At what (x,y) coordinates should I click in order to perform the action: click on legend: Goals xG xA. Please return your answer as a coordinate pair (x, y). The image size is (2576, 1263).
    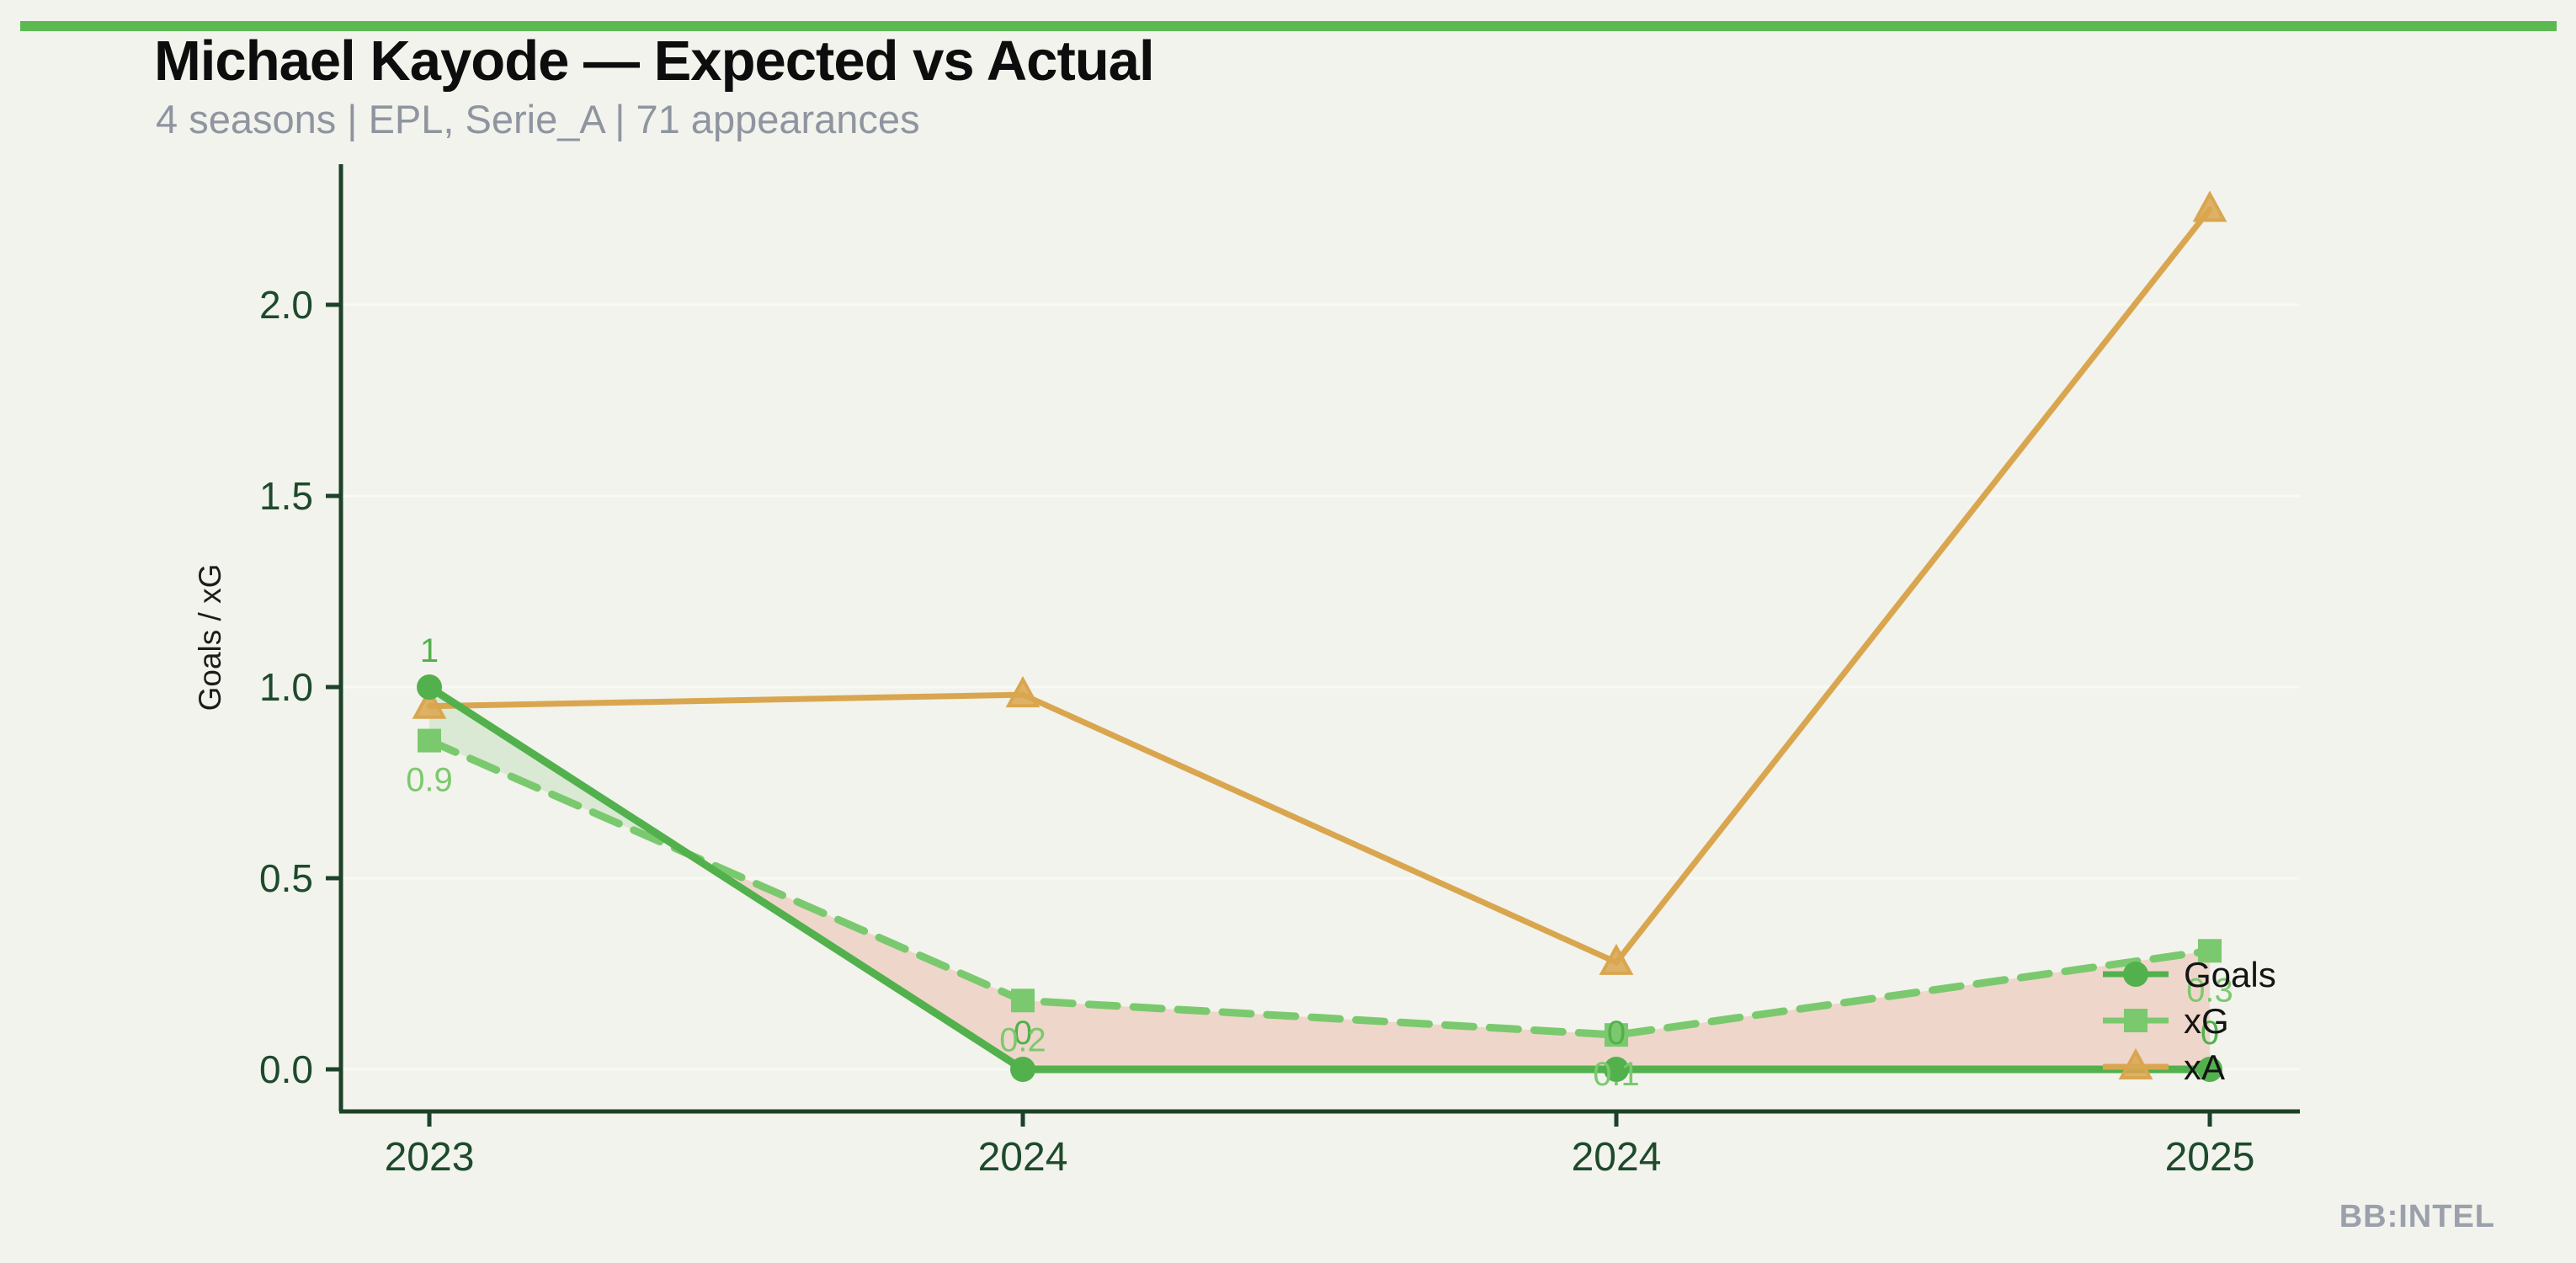
    Looking at the image, I should click on (2189, 1021).